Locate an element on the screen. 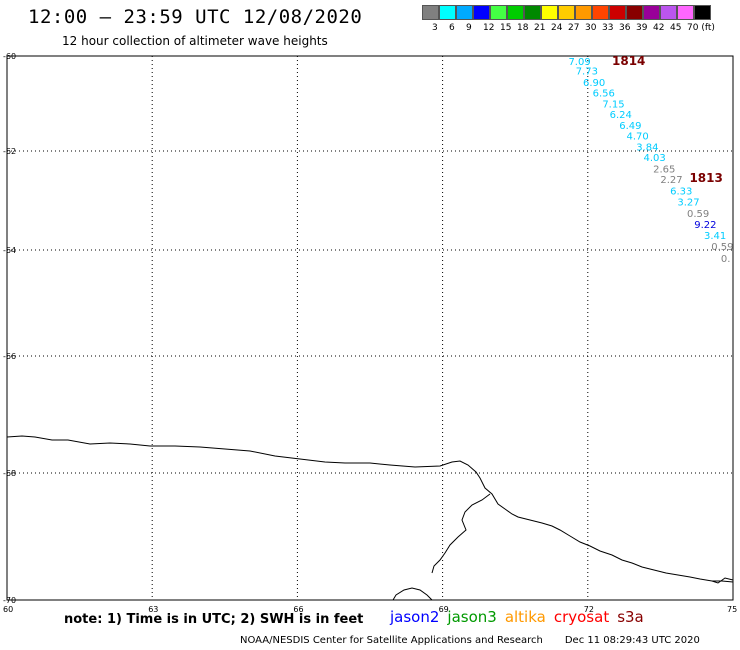 The width and height of the screenshot is (740, 650). wave-height-value: 4.03 is located at coordinates (654, 158).